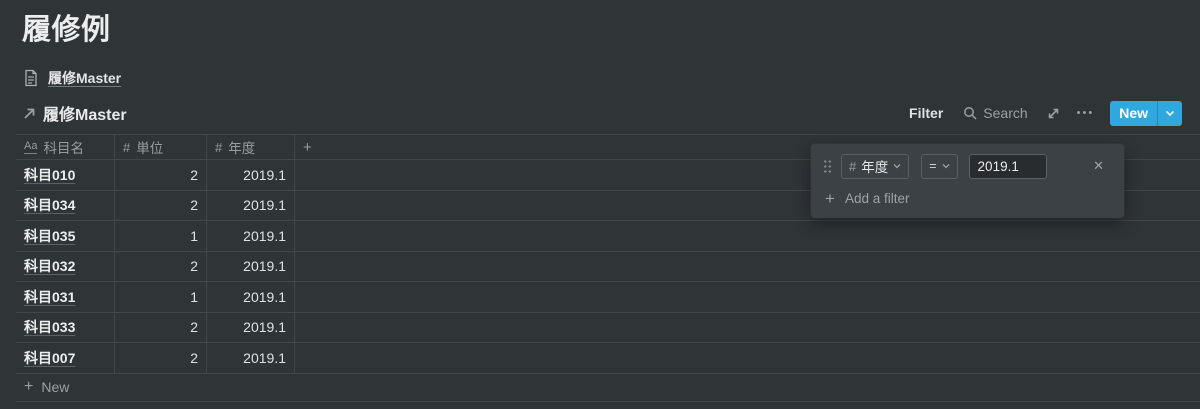 Image resolution: width=1200 pixels, height=409 pixels. I want to click on filter-value-input, so click(1007, 166).